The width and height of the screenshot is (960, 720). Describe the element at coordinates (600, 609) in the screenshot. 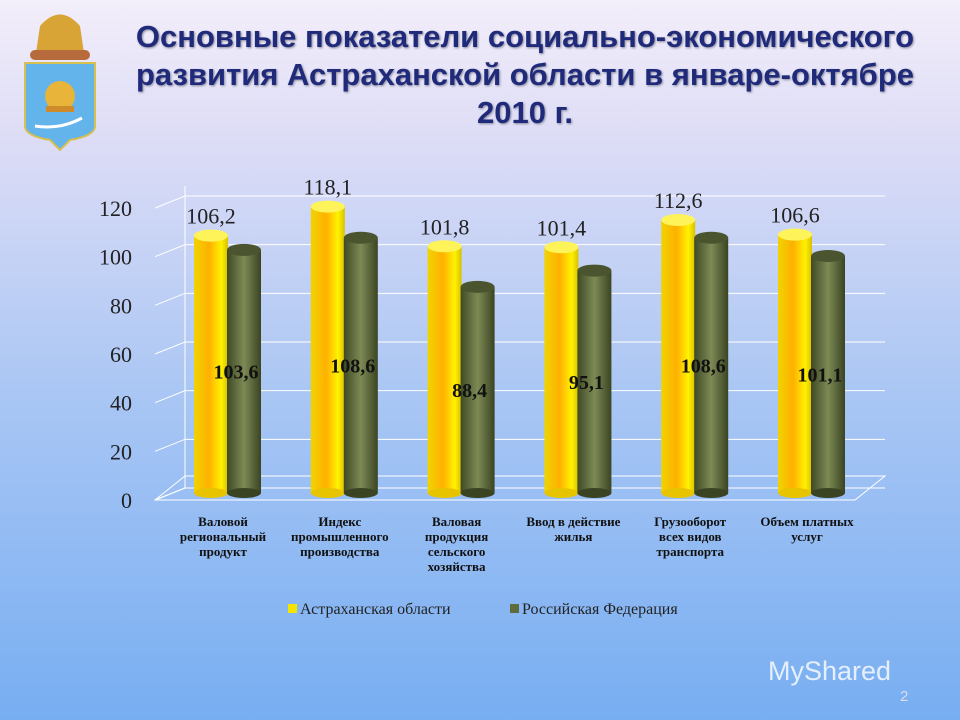

I see `legend-label: Российская Федерация` at that location.